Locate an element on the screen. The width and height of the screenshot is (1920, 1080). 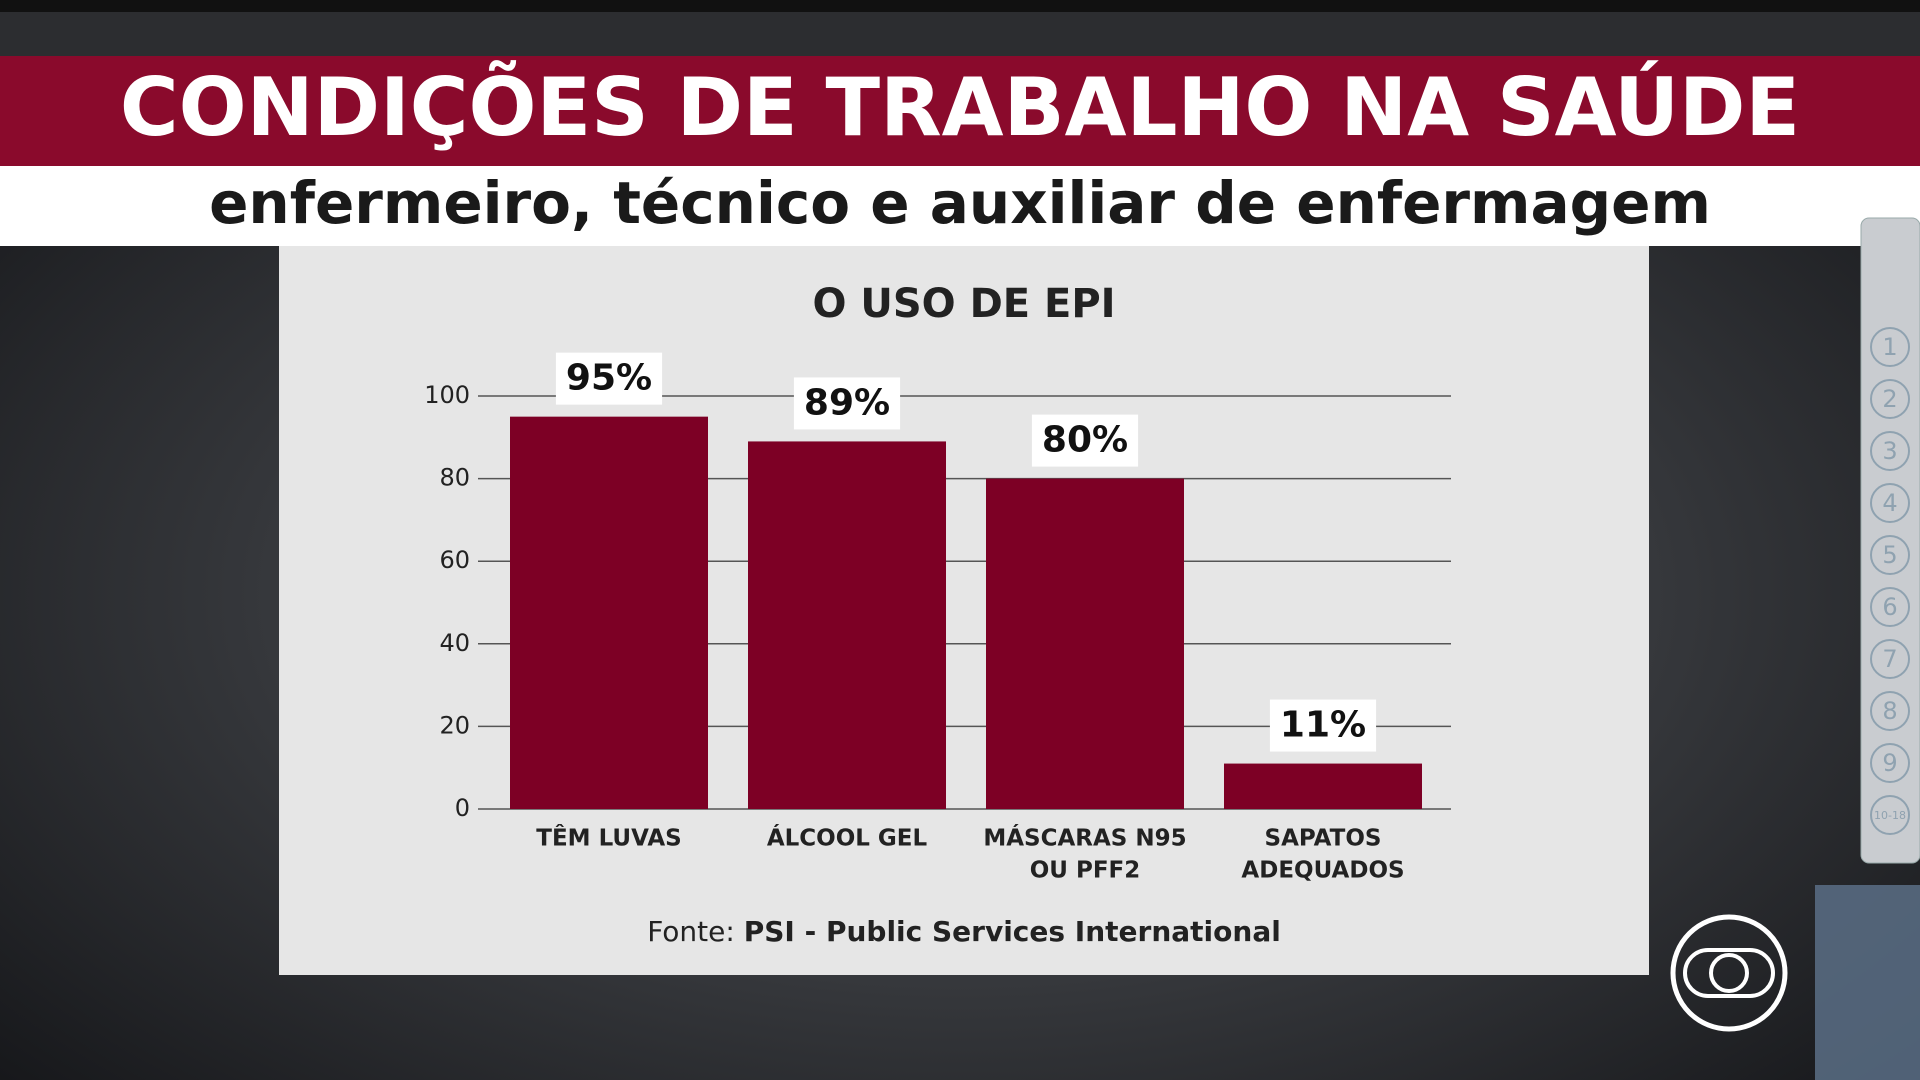
source-name: PSI - Public Services International is located at coordinates (1012, 931).